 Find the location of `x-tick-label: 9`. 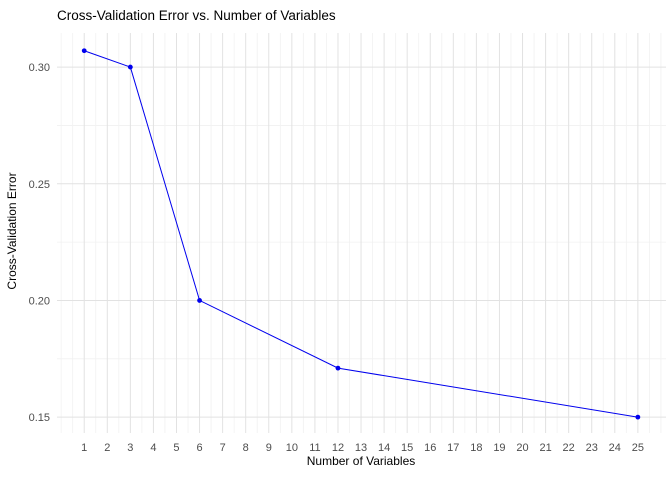

x-tick-label: 9 is located at coordinates (269, 448).